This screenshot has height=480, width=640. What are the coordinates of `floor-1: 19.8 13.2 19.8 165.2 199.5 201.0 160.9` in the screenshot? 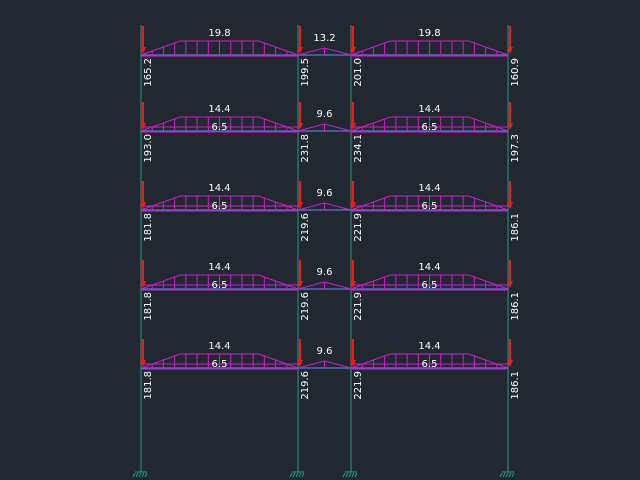 It's located at (330, 56).